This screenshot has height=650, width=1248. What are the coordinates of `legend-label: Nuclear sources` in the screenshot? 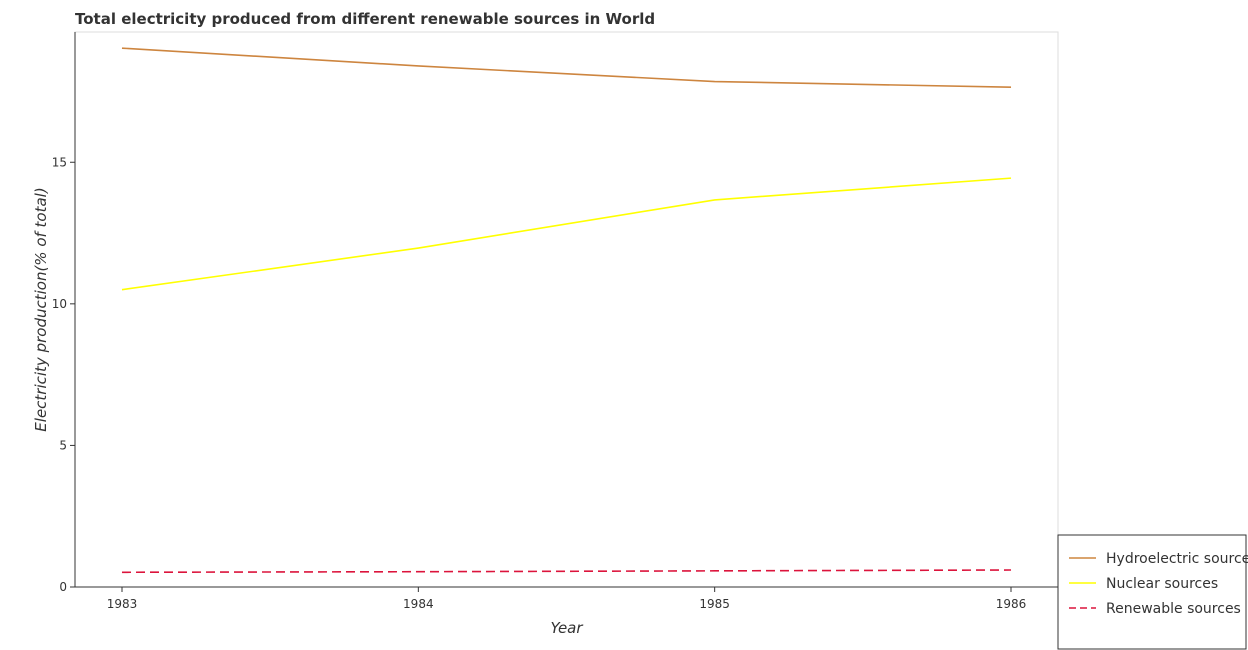 It's located at (1162, 584).